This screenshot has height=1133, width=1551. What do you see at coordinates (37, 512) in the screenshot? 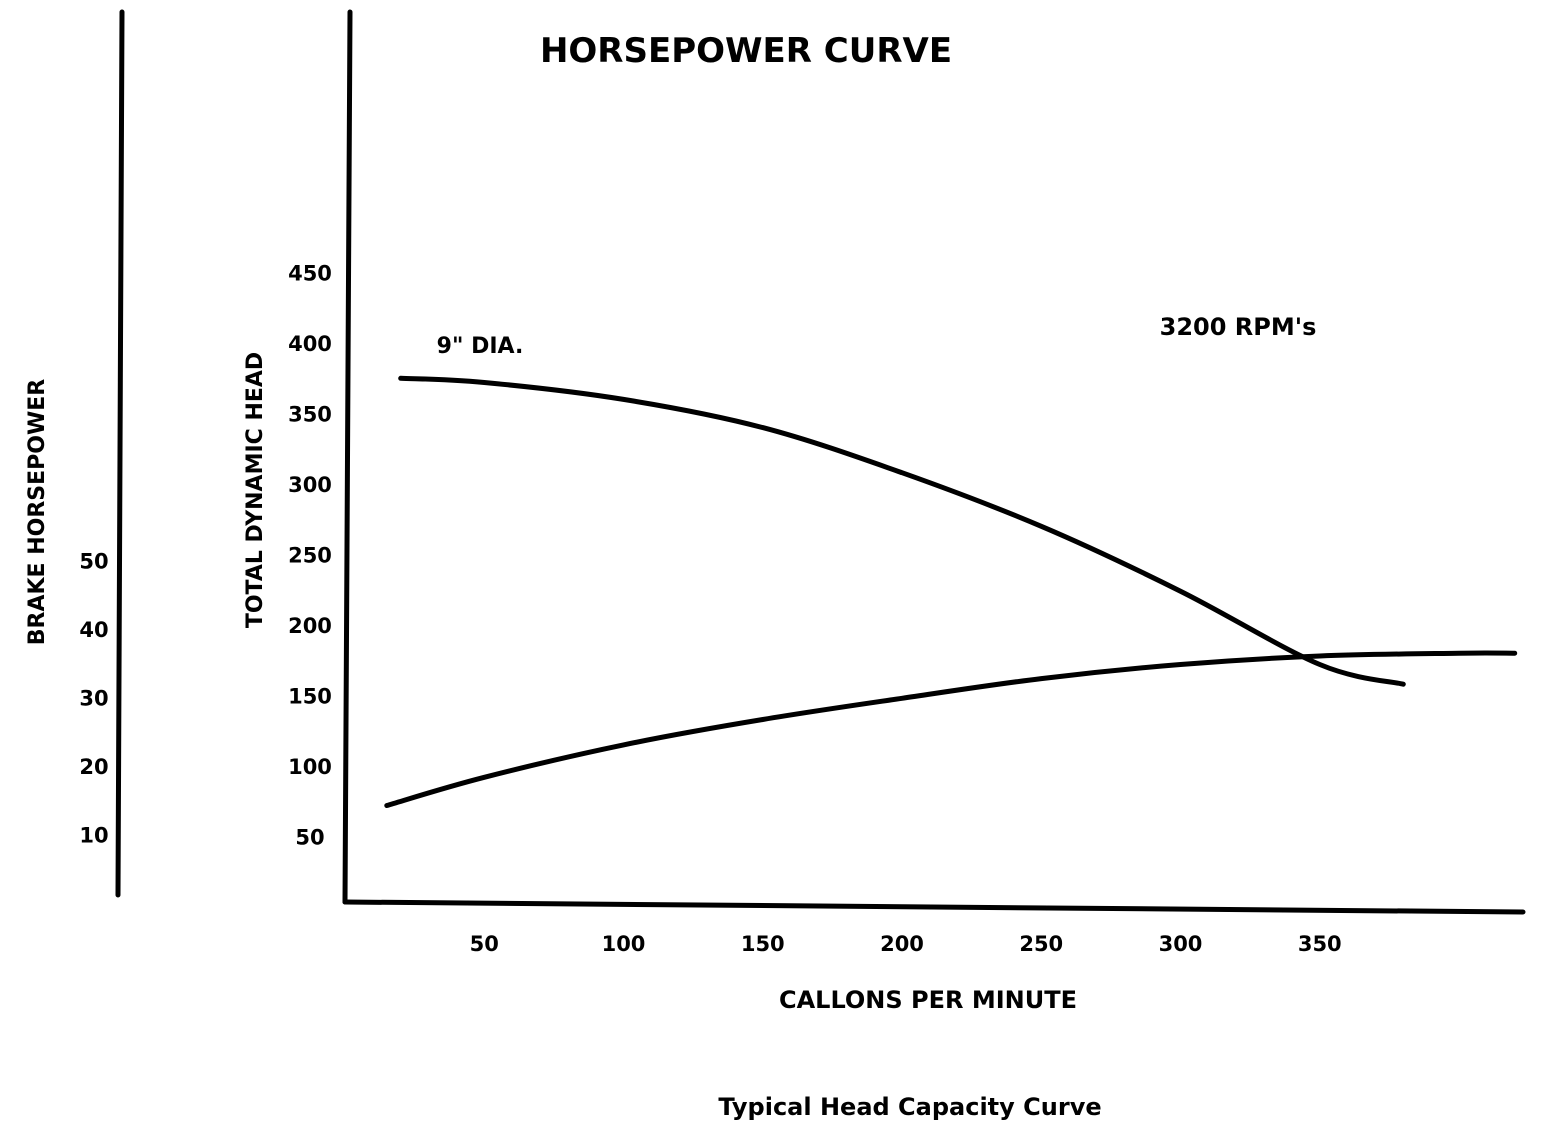
I see `y2-axis-label: BRAKE HORSEPOWER` at bounding box center [37, 512].